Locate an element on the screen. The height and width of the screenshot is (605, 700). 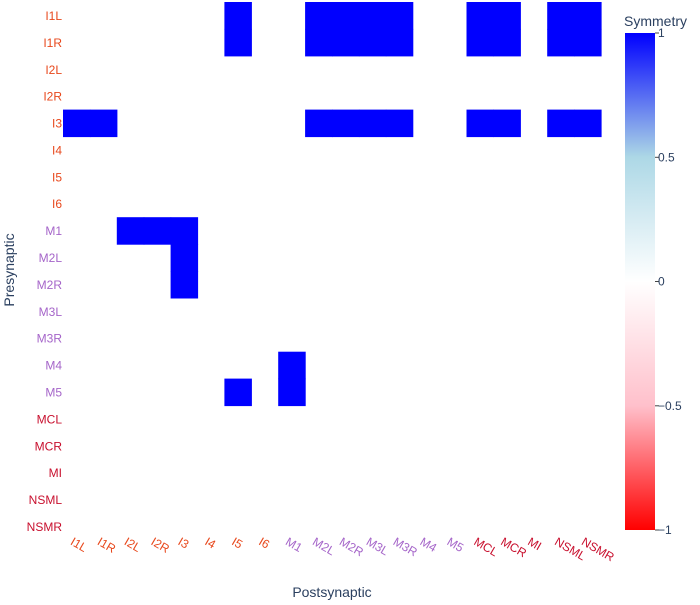
y-tick-label-M2R: M2R is located at coordinates (50, 285).